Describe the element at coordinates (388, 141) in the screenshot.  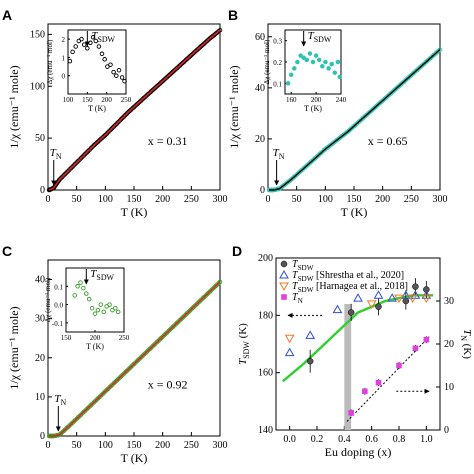
I see `concentration-annotation: x = 0.65` at that location.